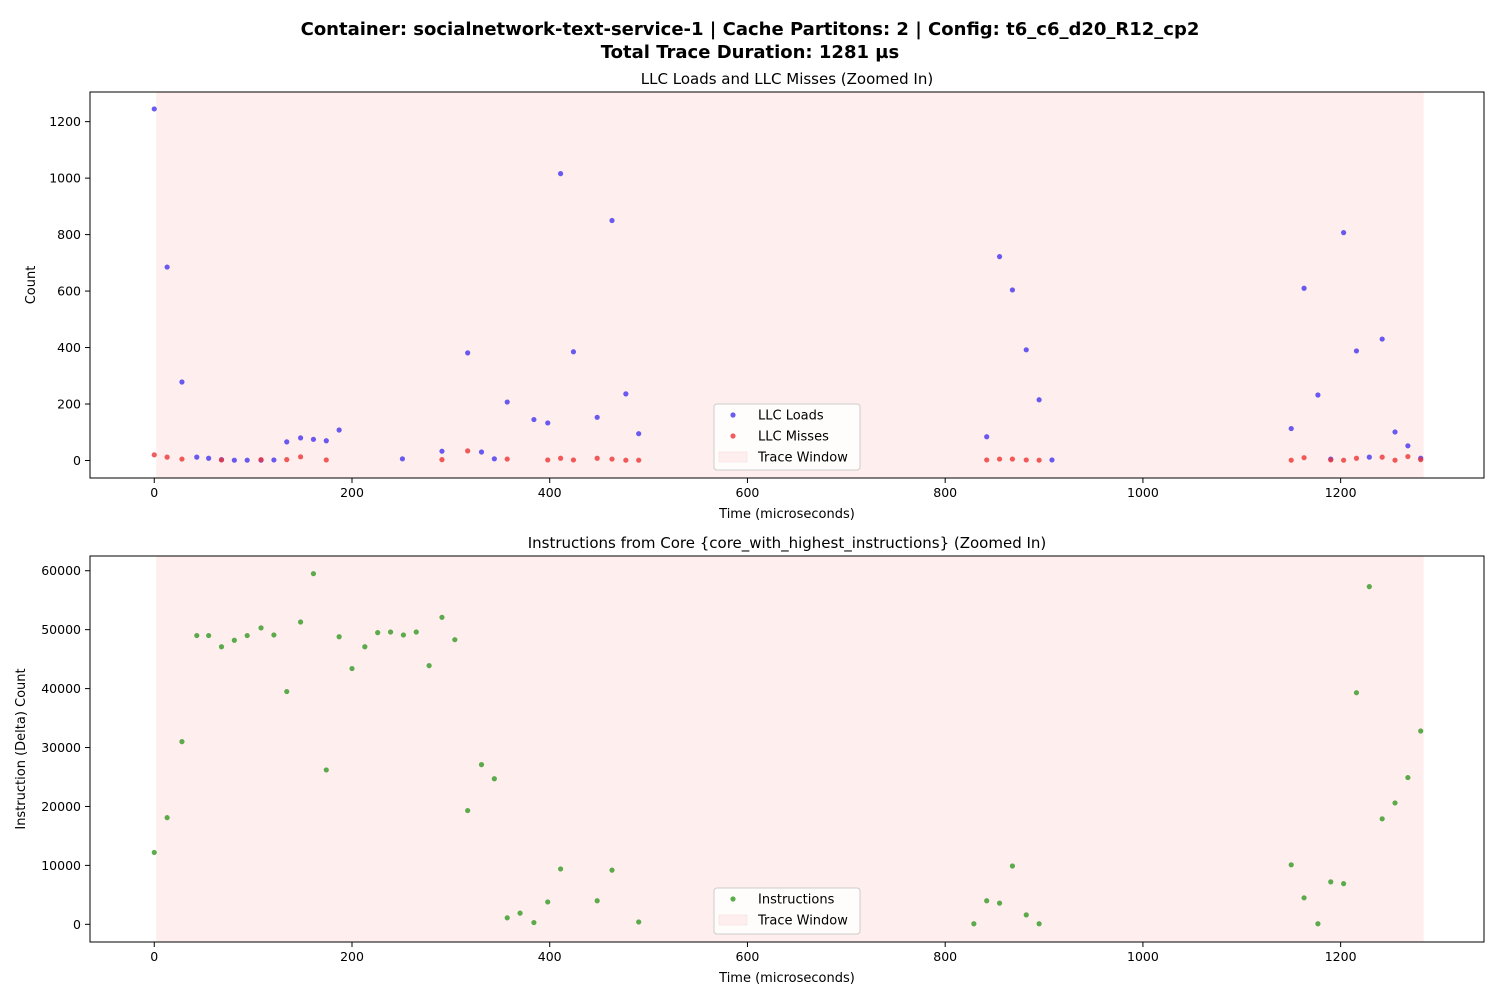 The width and height of the screenshot is (1500, 1000). What do you see at coordinates (748, 492) in the screenshot?
I see `llc-xtick-label: 600` at bounding box center [748, 492].